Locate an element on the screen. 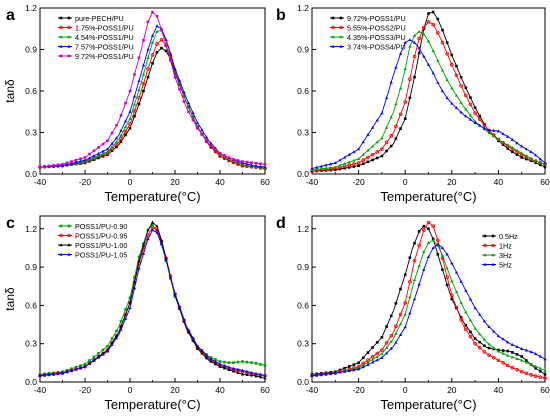 Image resolution: width=550 pixels, height=418 pixels. y-tick-label: 0.6 is located at coordinates (31, 305).